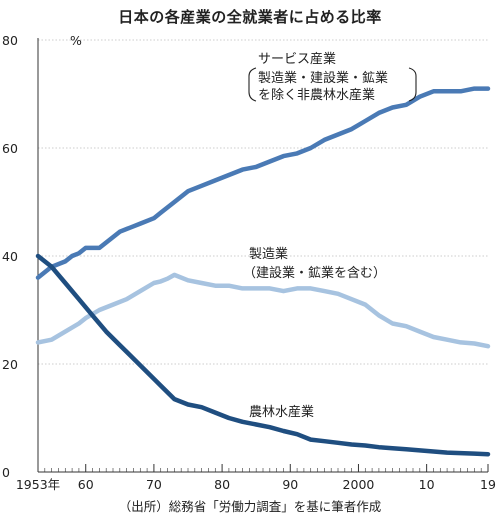  I want to click on series-label-agriculture: 農林水産業, so click(281, 412).